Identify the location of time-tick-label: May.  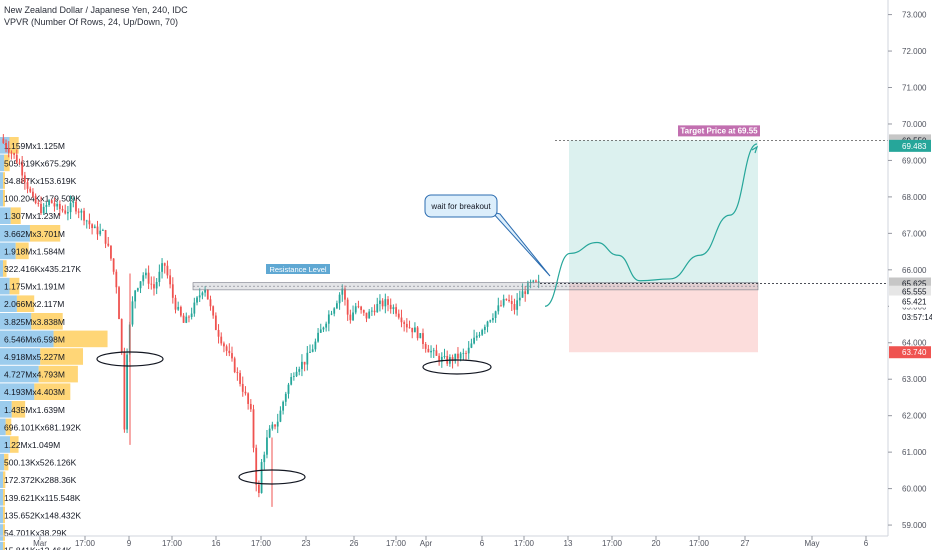
(811, 543).